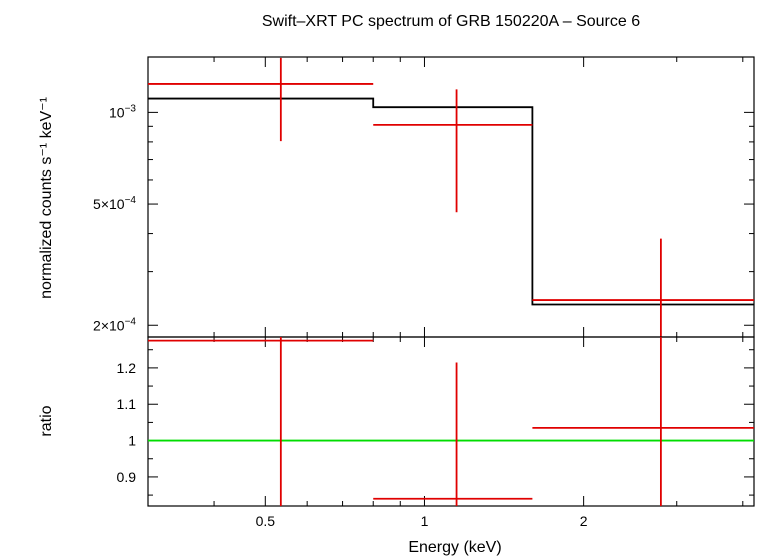 The height and width of the screenshot is (556, 758). What do you see at coordinates (114, 203) in the screenshot?
I see `y-tick-label: 5×10⁻⁴` at bounding box center [114, 203].